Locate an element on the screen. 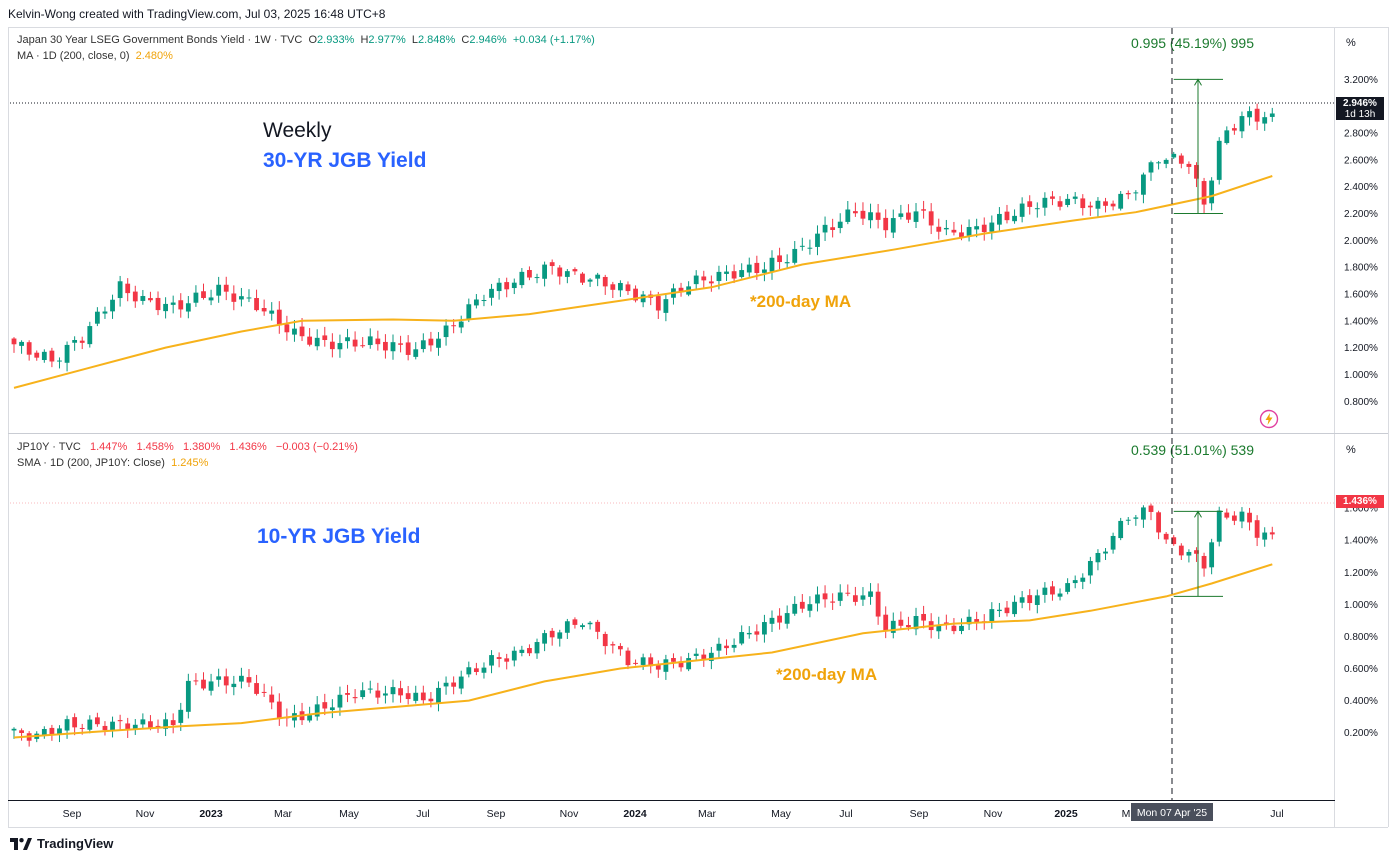 The width and height of the screenshot is (1400, 861). x-axis-label: Nov is located at coordinates (993, 814).